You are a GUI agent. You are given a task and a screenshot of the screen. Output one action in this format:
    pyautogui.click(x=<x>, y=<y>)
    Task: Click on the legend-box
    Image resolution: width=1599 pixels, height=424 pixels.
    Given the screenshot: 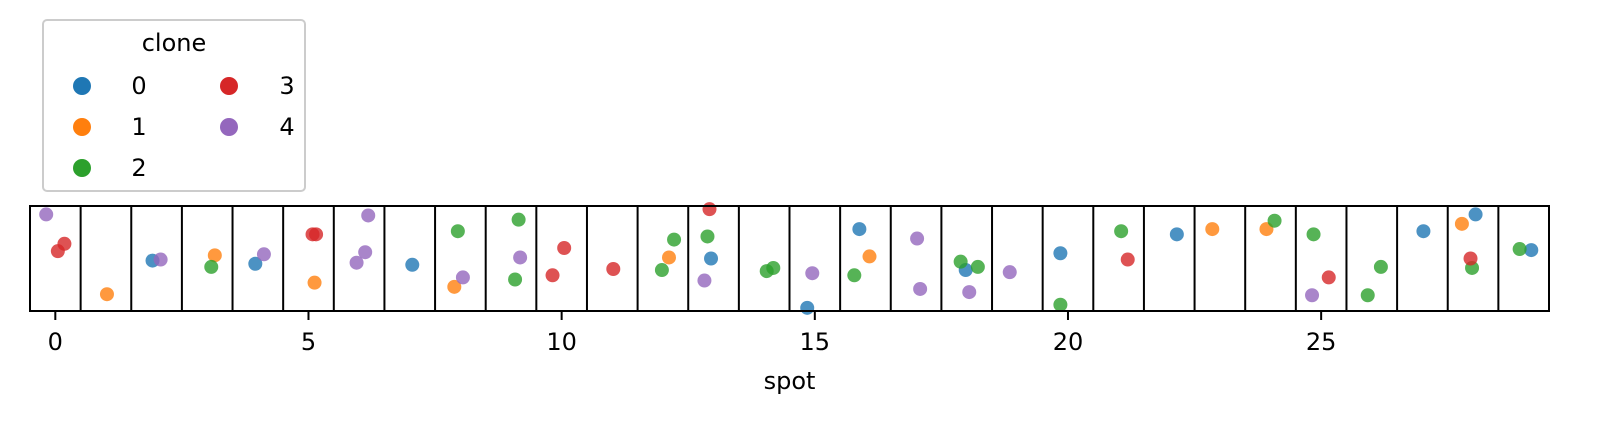 What is the action you would take?
    pyautogui.click(x=174, y=105)
    